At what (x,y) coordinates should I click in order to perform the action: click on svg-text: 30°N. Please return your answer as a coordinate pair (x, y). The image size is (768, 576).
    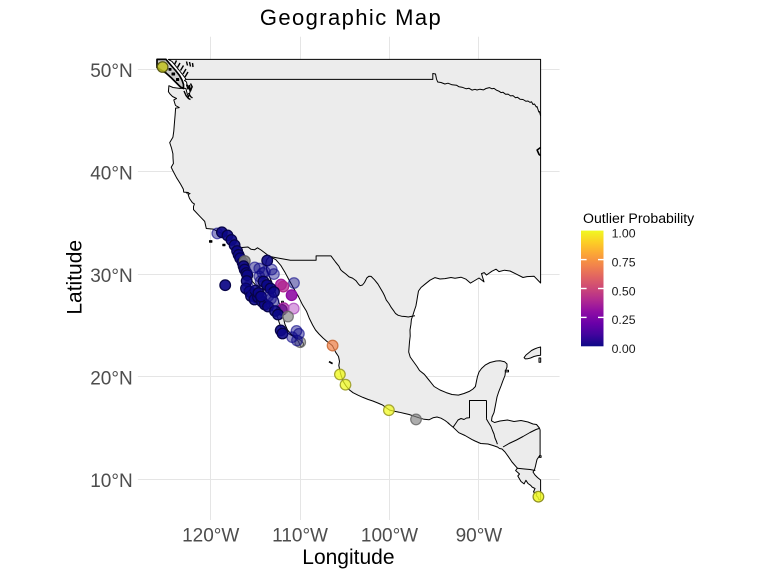
    Looking at the image, I should click on (111, 276).